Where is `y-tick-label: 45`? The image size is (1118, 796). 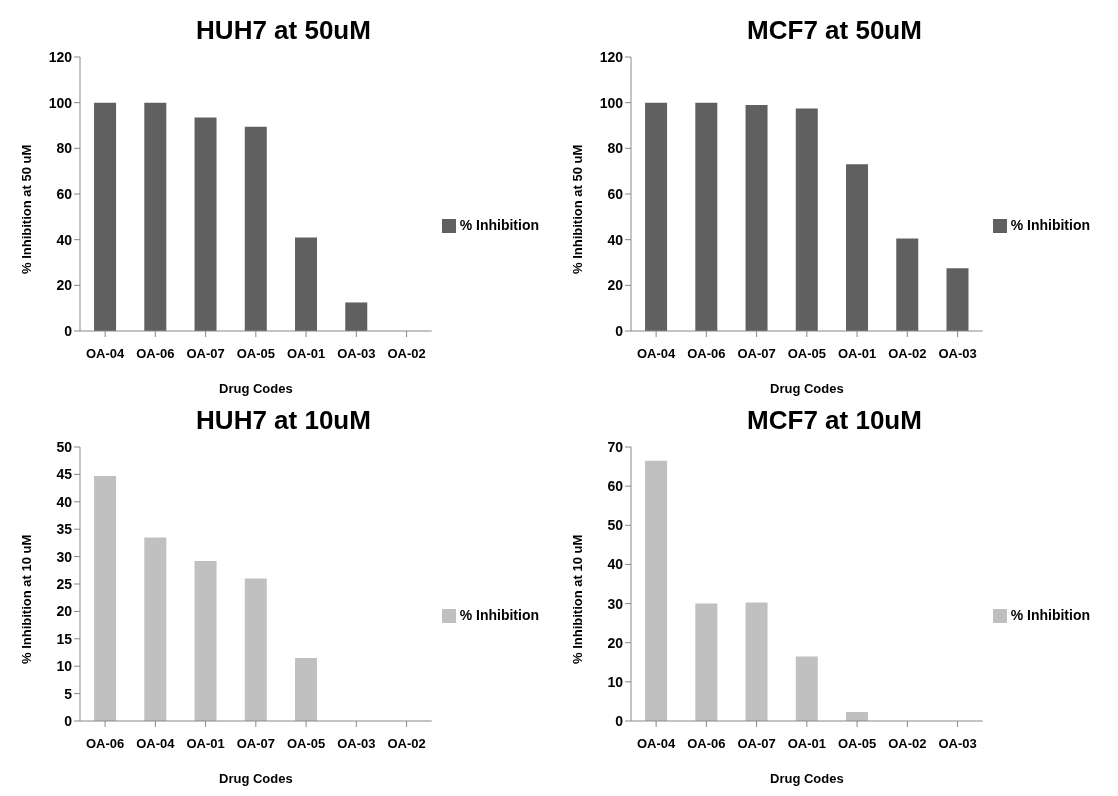 y-tick-label: 45 is located at coordinates (64, 474).